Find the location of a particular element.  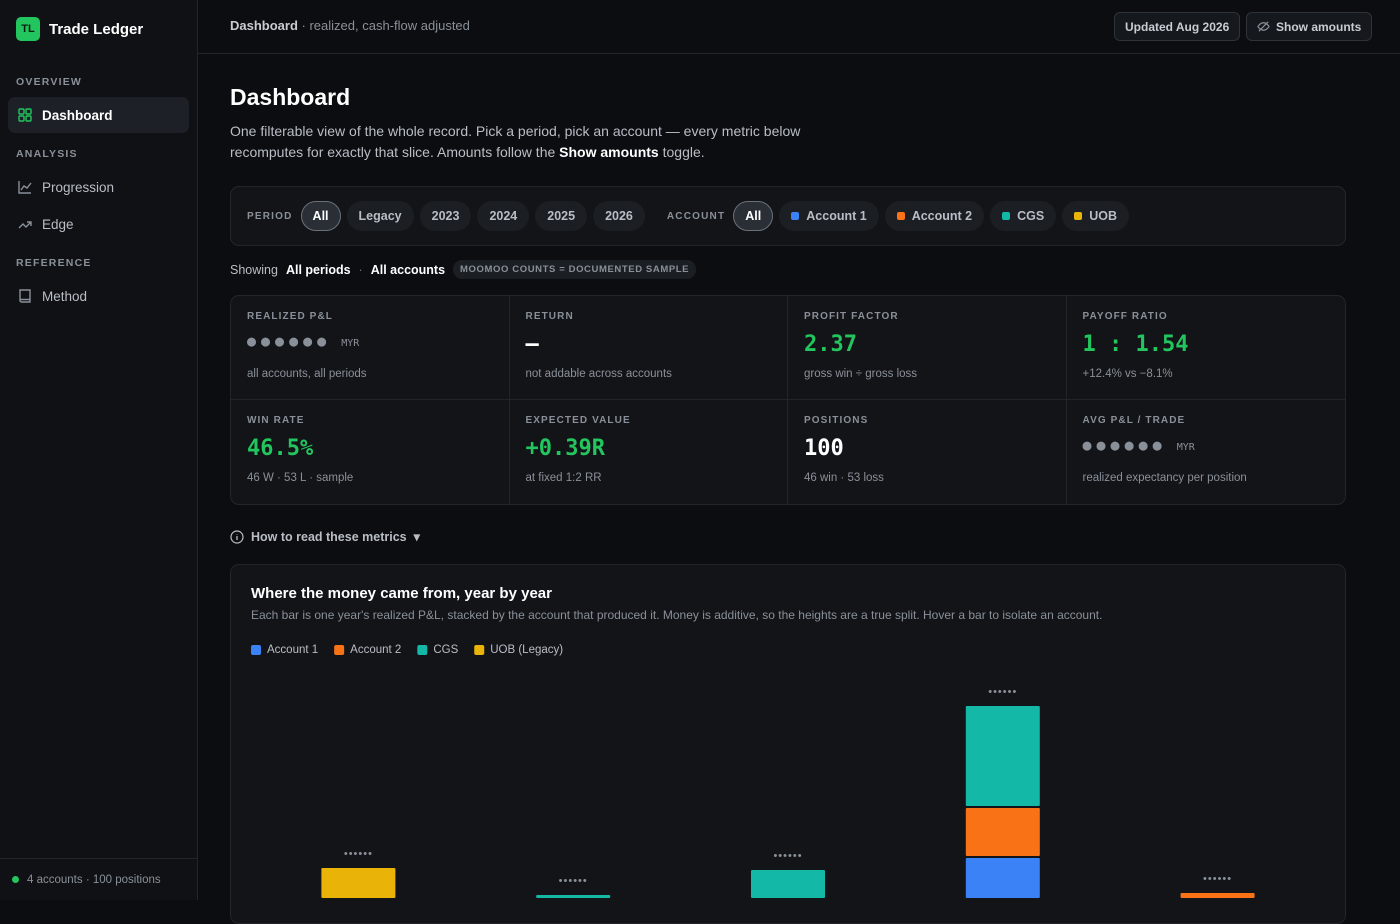

metric-card: WIN RATE 46.5% 46 W · 53 L · sample is located at coordinates (370, 452).